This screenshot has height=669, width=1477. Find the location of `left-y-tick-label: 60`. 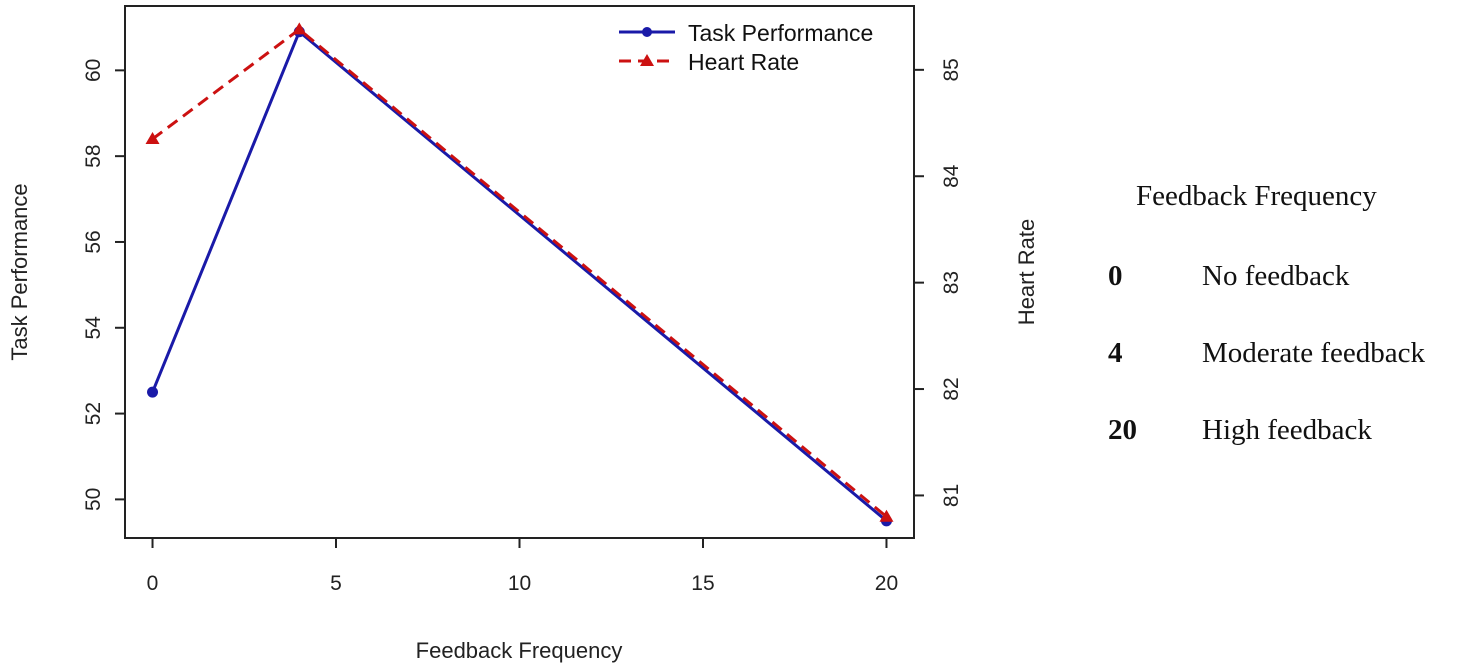

left-y-tick-label: 60 is located at coordinates (93, 70).